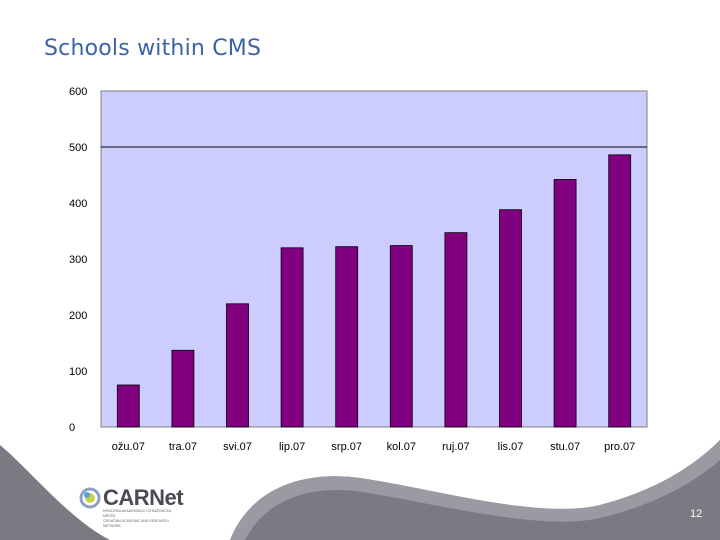  What do you see at coordinates (72, 428) in the screenshot?
I see `y-tick-label: 0` at bounding box center [72, 428].